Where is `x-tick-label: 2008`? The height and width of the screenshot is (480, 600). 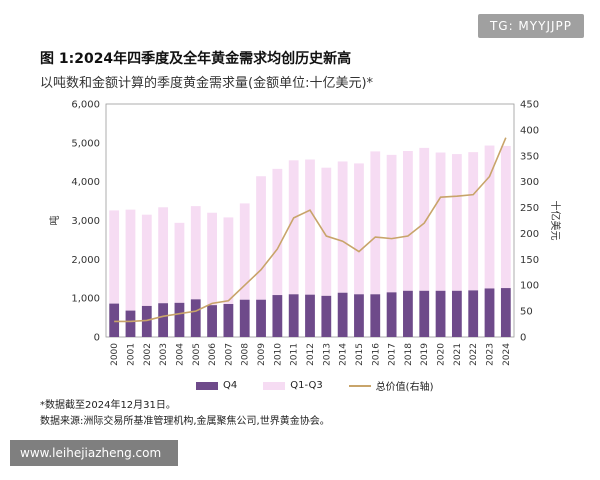 x-tick-label: 2008 is located at coordinates (246, 354).